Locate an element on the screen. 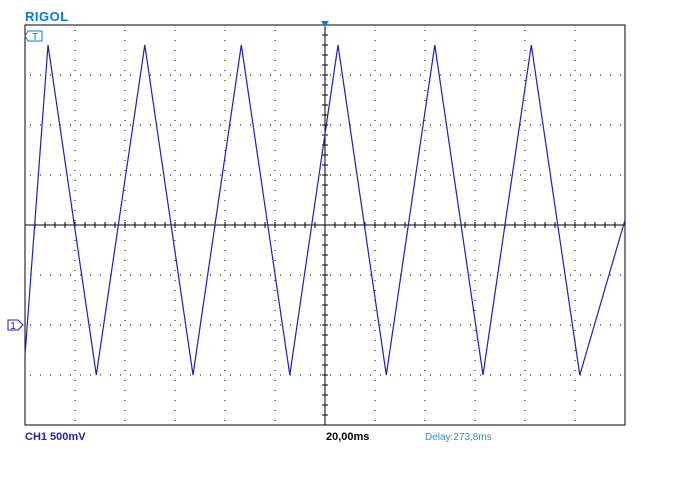  channel1-marker-tag is located at coordinates (15, 325).